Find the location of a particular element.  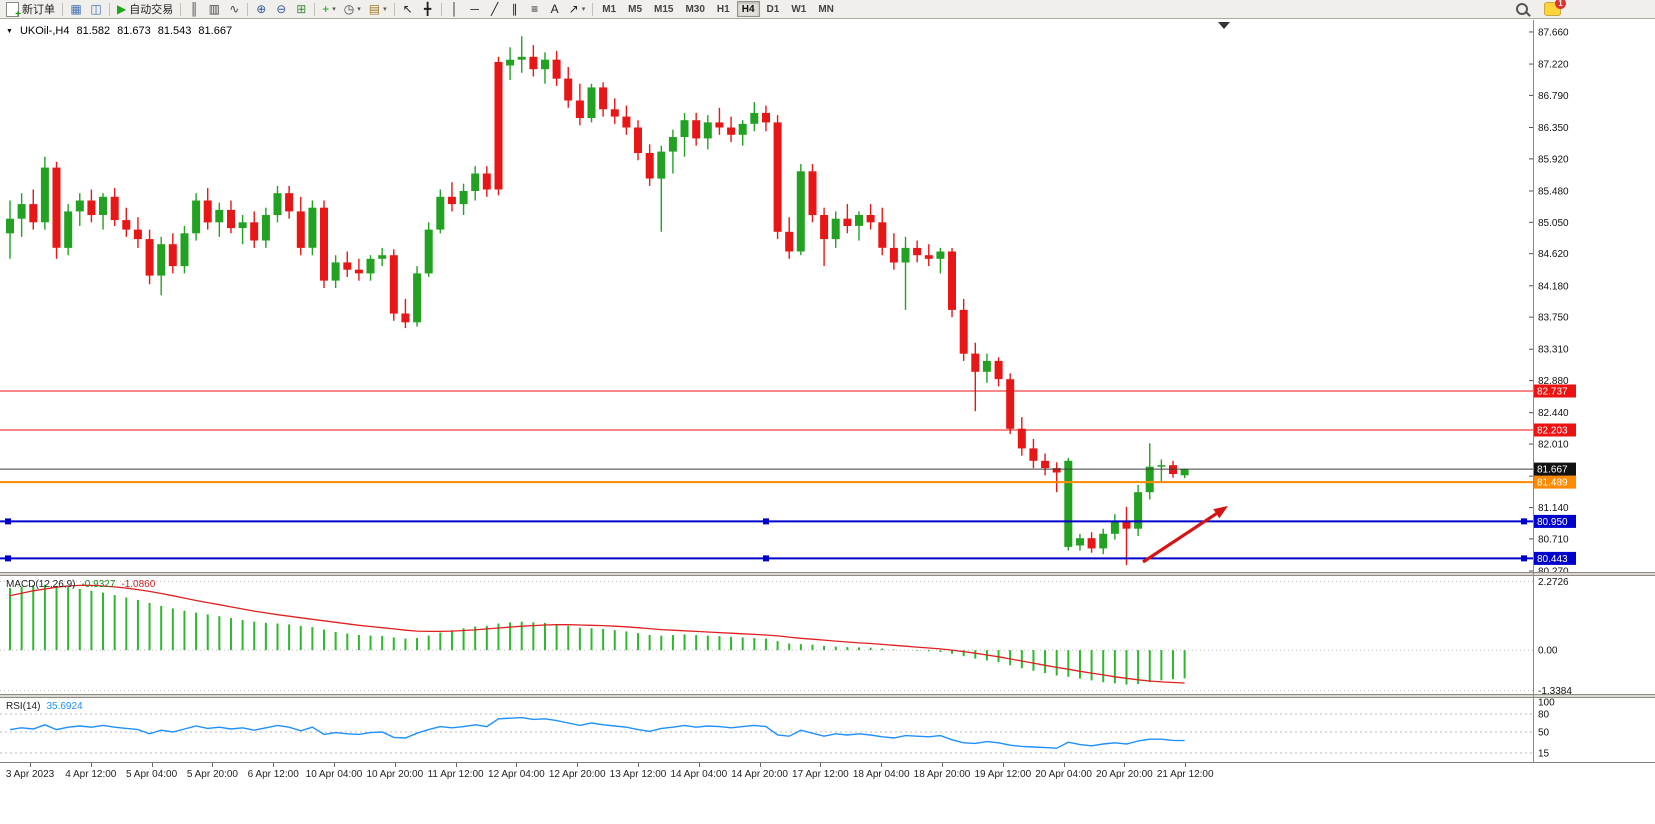

vertical-line-button: │ is located at coordinates (455, 9).